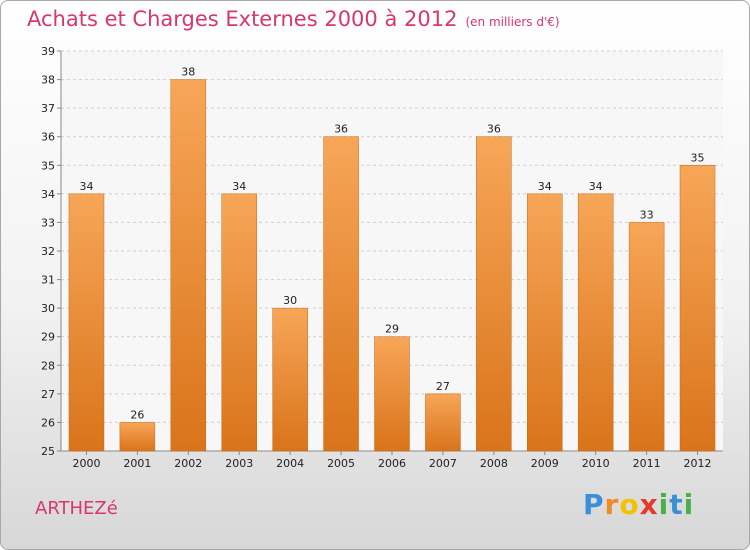  I want to click on y-tick-label: 35, so click(48, 165).